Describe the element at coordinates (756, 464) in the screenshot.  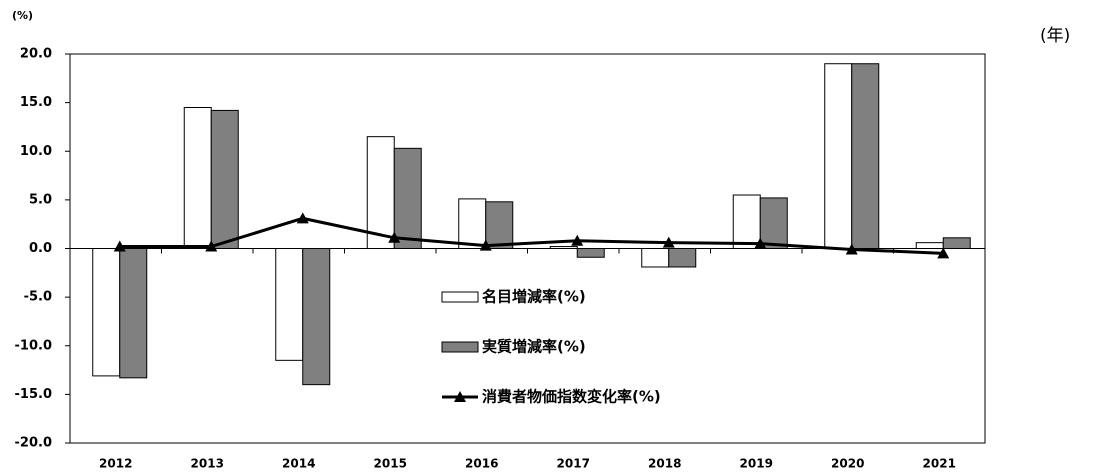
I see `x-tick-label: 2019` at that location.